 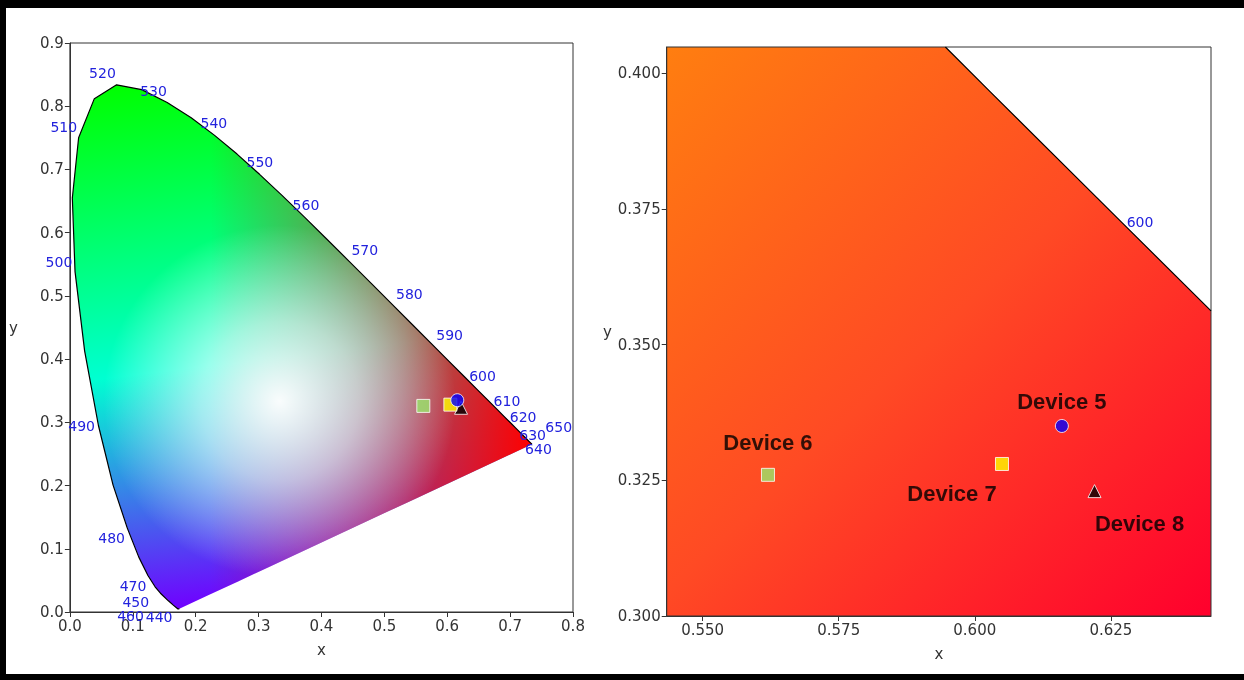 What do you see at coordinates (538, 448) in the screenshot?
I see `annotation: 640` at bounding box center [538, 448].